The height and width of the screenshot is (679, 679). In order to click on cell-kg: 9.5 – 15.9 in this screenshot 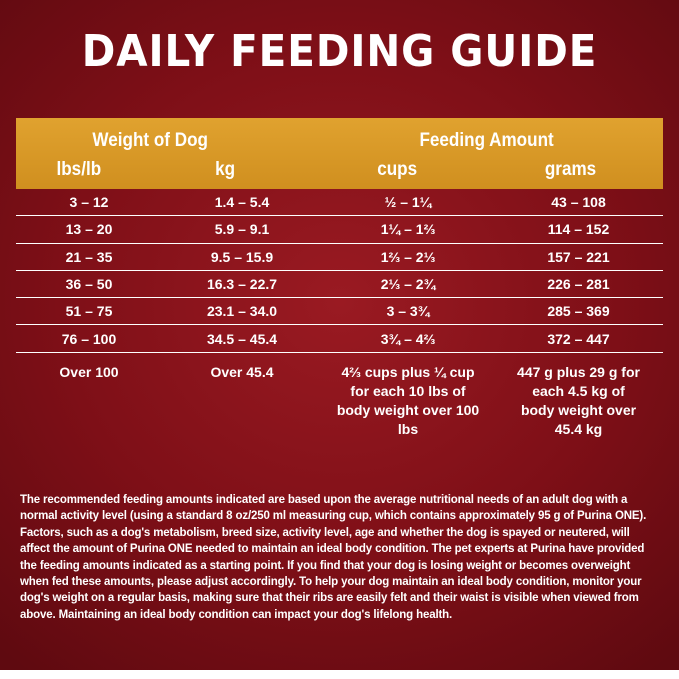, I will do `click(242, 256)`.